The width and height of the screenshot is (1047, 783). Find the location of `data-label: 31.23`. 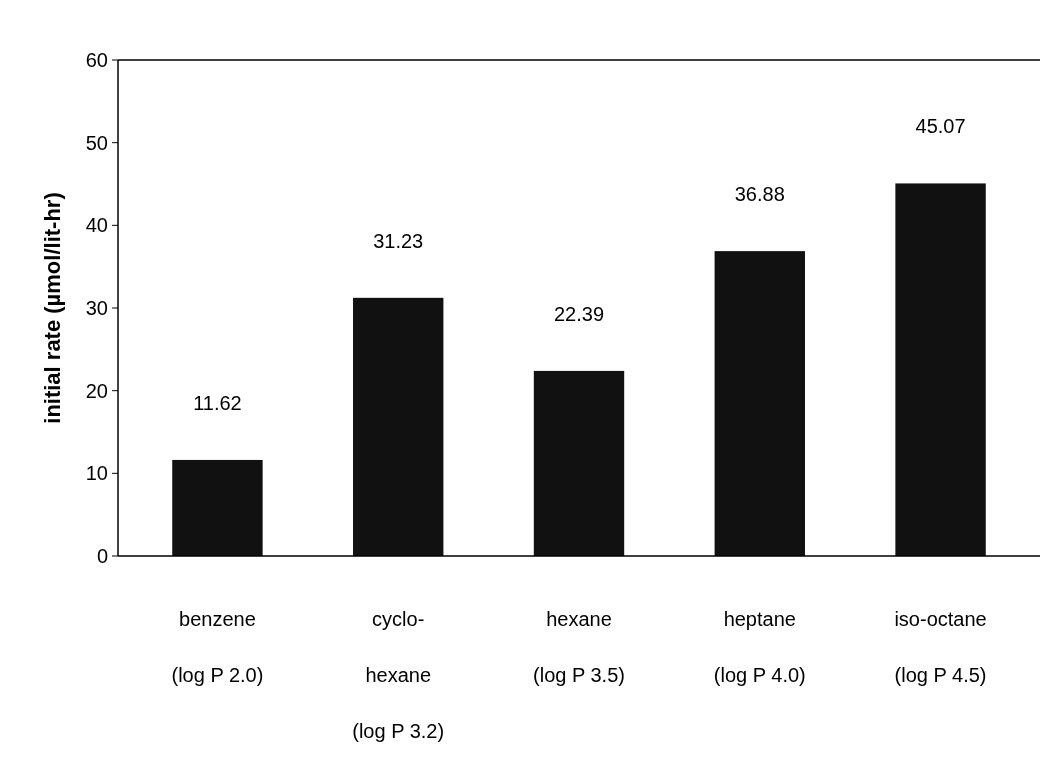

data-label: 31.23 is located at coordinates (398, 240).